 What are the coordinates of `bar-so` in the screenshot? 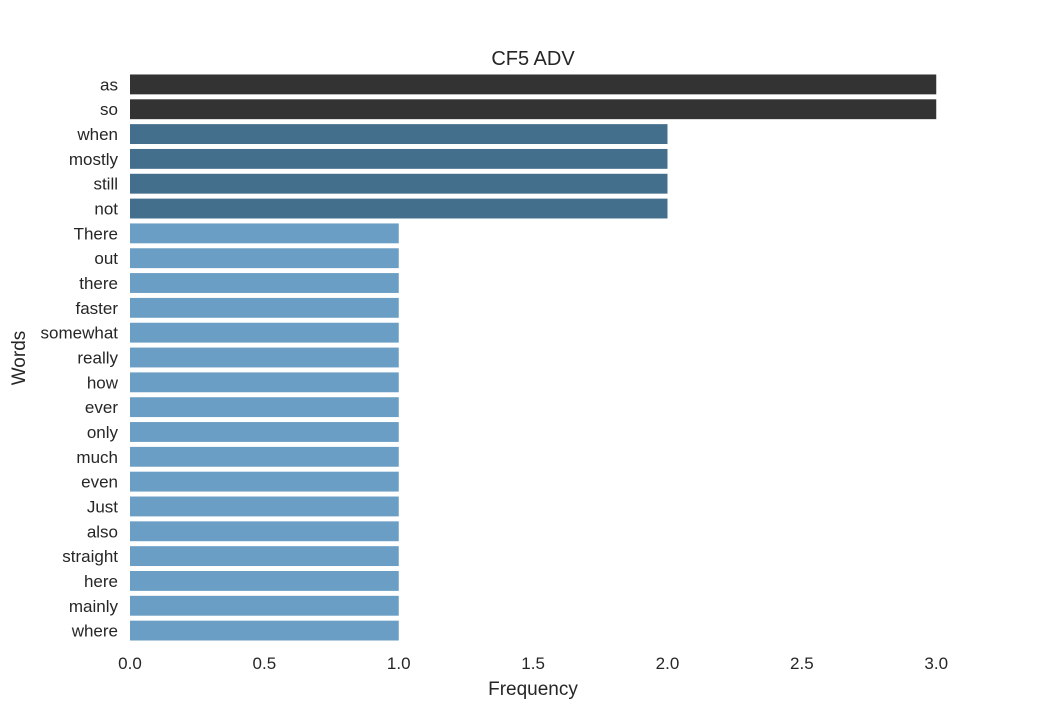 It's located at (533, 109).